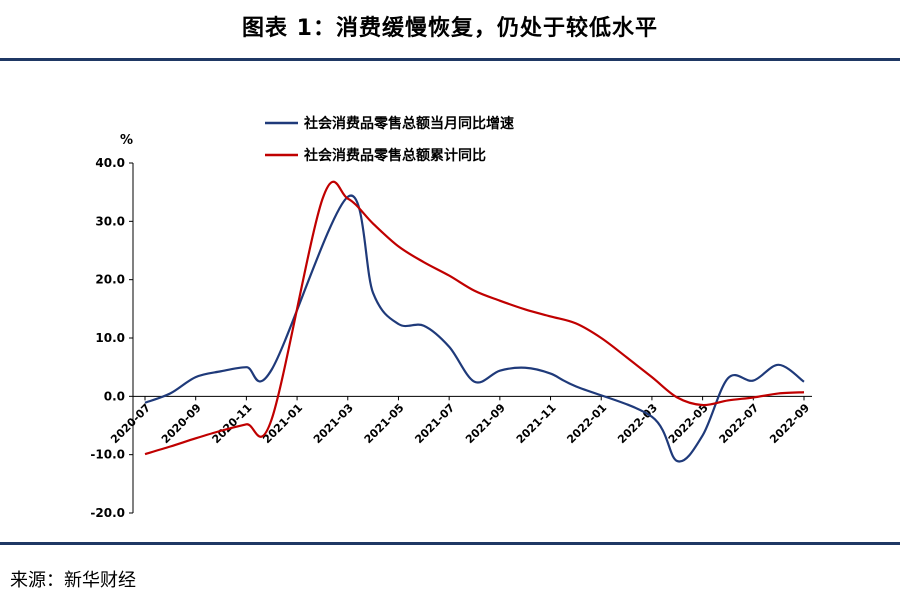 Image resolution: width=900 pixels, height=600 pixels. What do you see at coordinates (73, 580) in the screenshot?
I see `source-note: 来源：新华财经` at bounding box center [73, 580].